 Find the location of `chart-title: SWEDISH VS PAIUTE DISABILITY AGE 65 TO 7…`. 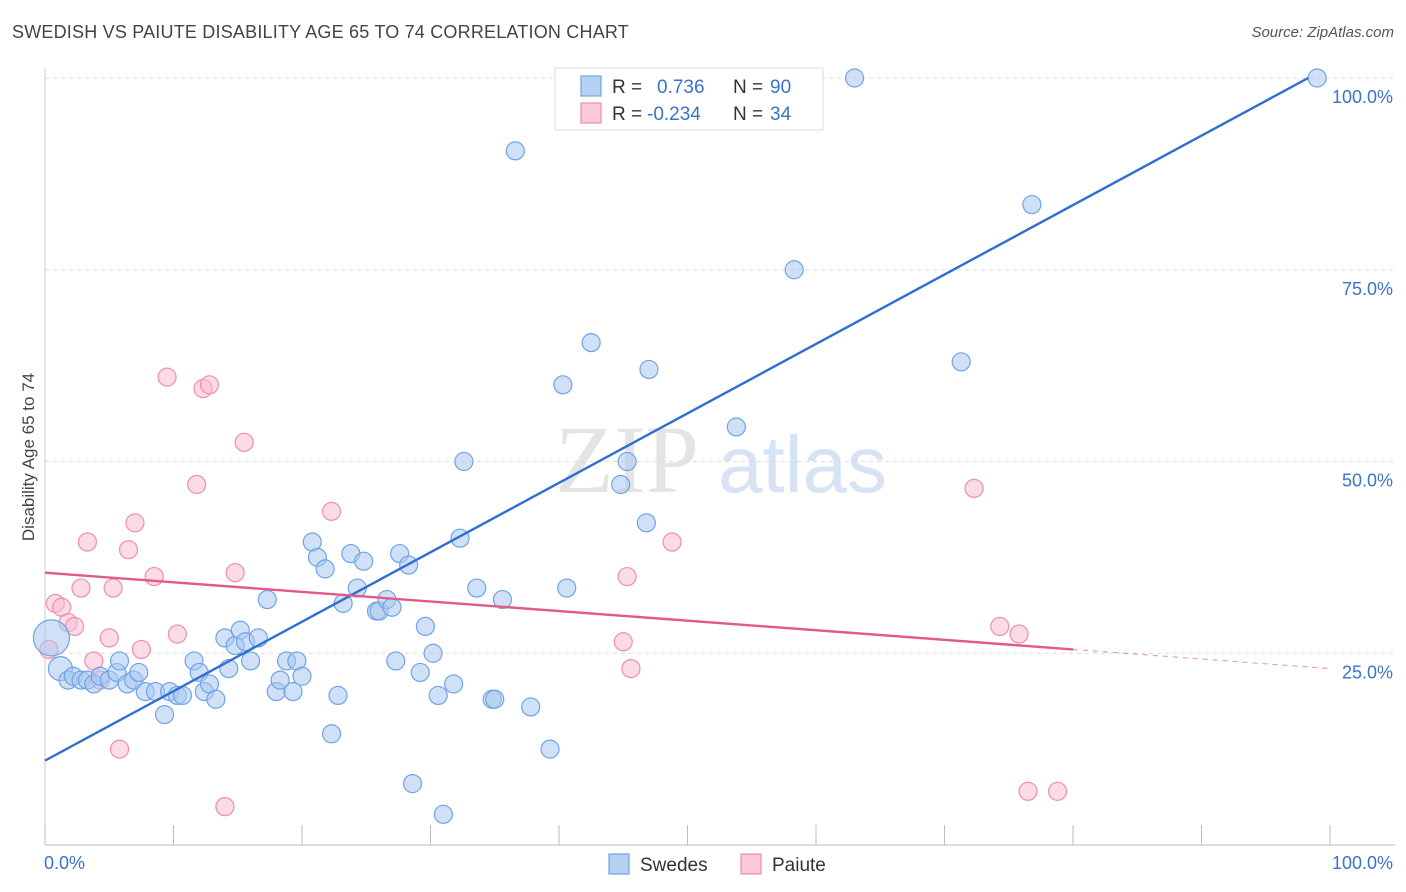

chart-title: SWEDISH VS PAIUTE DISABILITY AGE 65 TO 7… is located at coordinates (320, 32).